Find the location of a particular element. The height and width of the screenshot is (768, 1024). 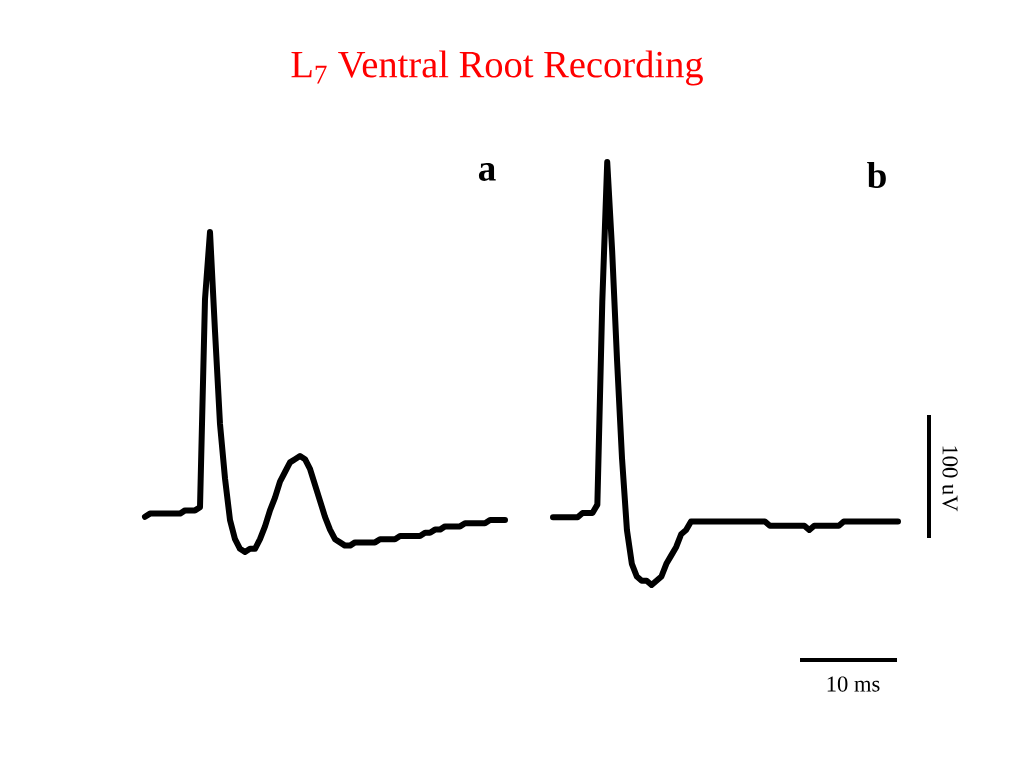

chart-title: L$_{7}$ Ventral Root Recording is located at coordinates (497, 68).